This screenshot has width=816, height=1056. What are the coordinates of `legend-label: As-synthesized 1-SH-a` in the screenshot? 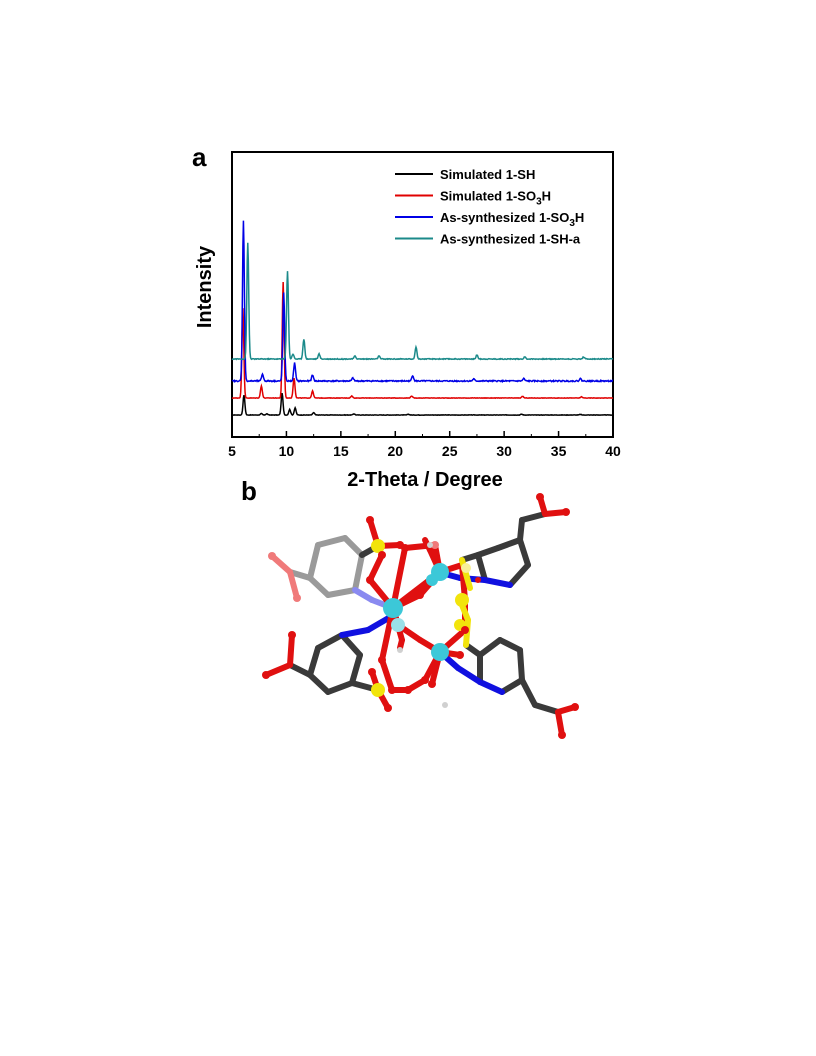 It's located at (510, 239).